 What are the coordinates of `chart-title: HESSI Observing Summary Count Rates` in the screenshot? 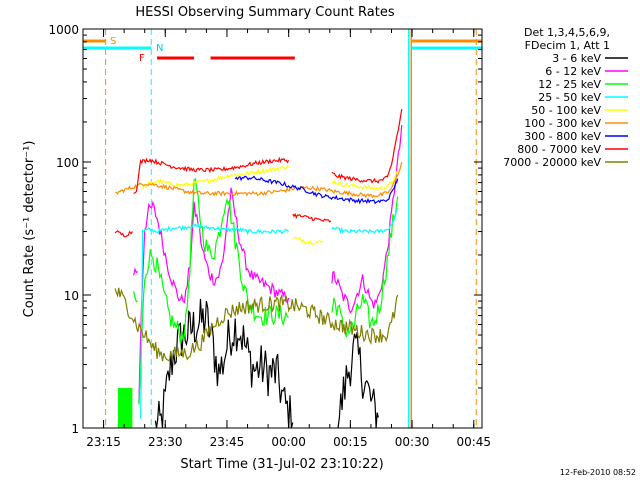 It's located at (264, 12).